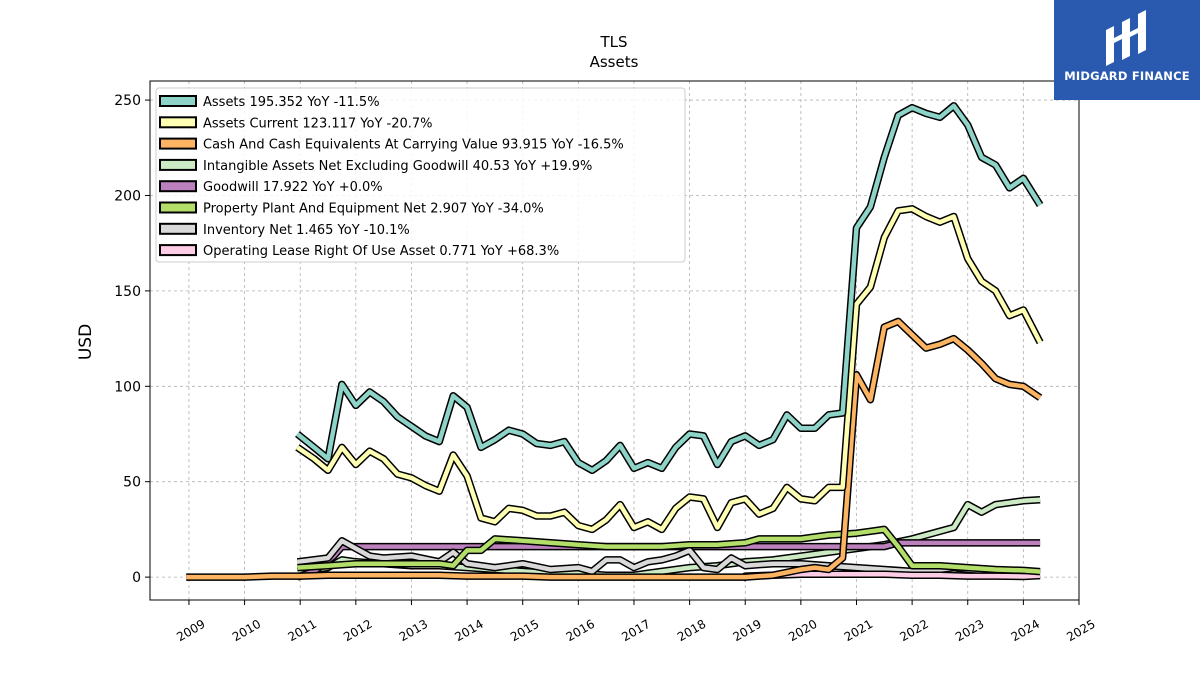 This screenshot has width=1200, height=675. What do you see at coordinates (291, 102) in the screenshot?
I see `legend-entry: Assets 195.352 YoY -11.5%` at bounding box center [291, 102].